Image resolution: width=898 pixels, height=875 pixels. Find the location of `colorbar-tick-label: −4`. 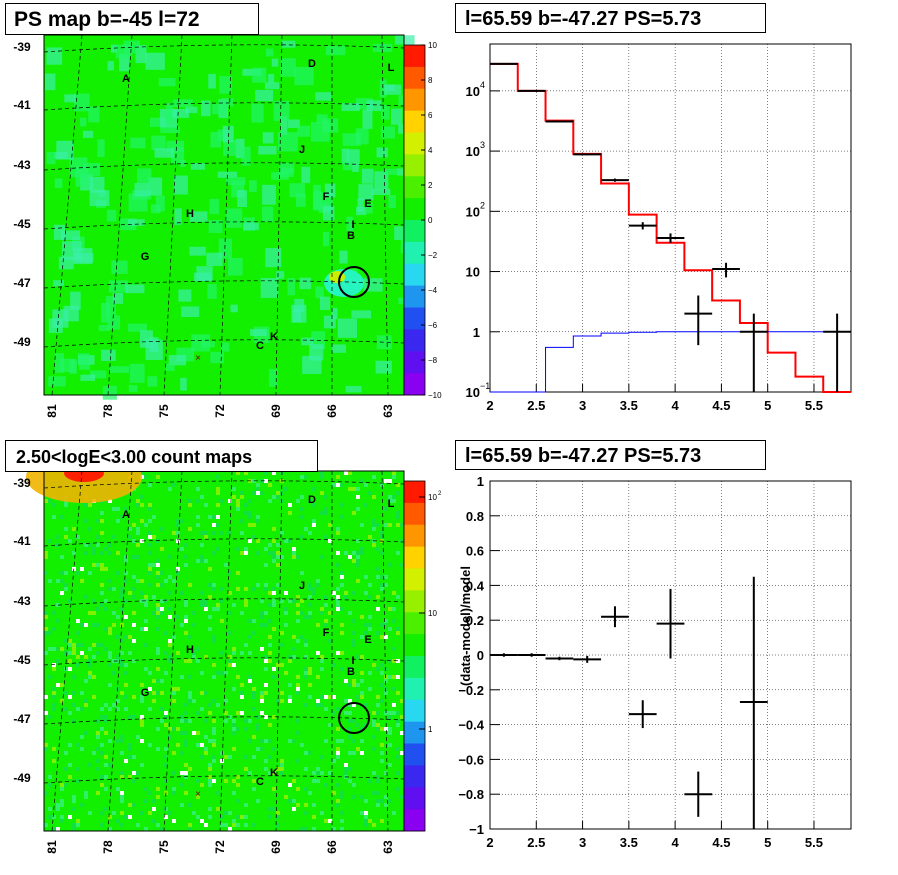

colorbar-tick-label: −4 is located at coordinates (433, 290).